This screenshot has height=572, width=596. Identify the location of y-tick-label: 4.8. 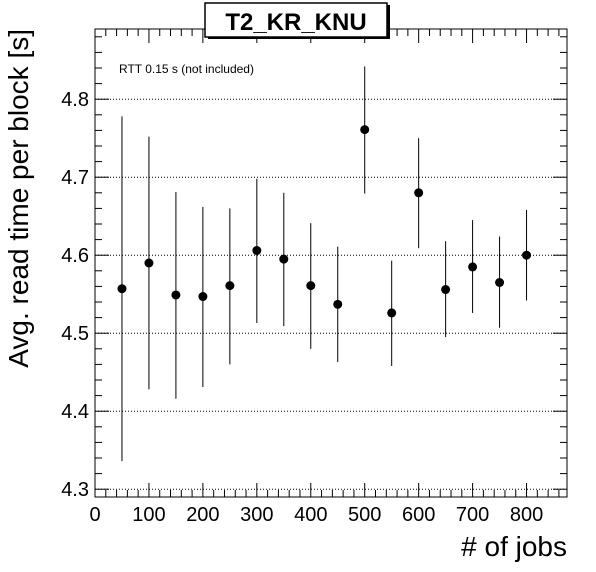
(75, 100).